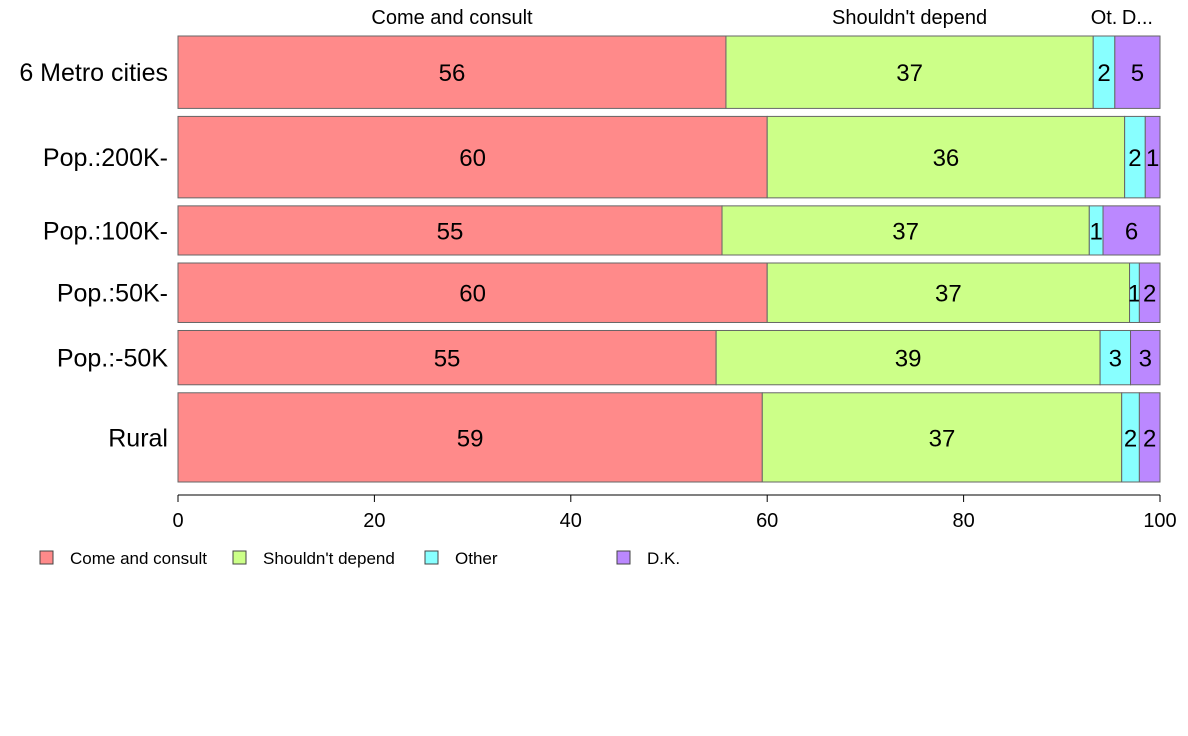 The image size is (1188, 736). What do you see at coordinates (329, 558) in the screenshot?
I see `legend-label: Shouldn't depend` at bounding box center [329, 558].